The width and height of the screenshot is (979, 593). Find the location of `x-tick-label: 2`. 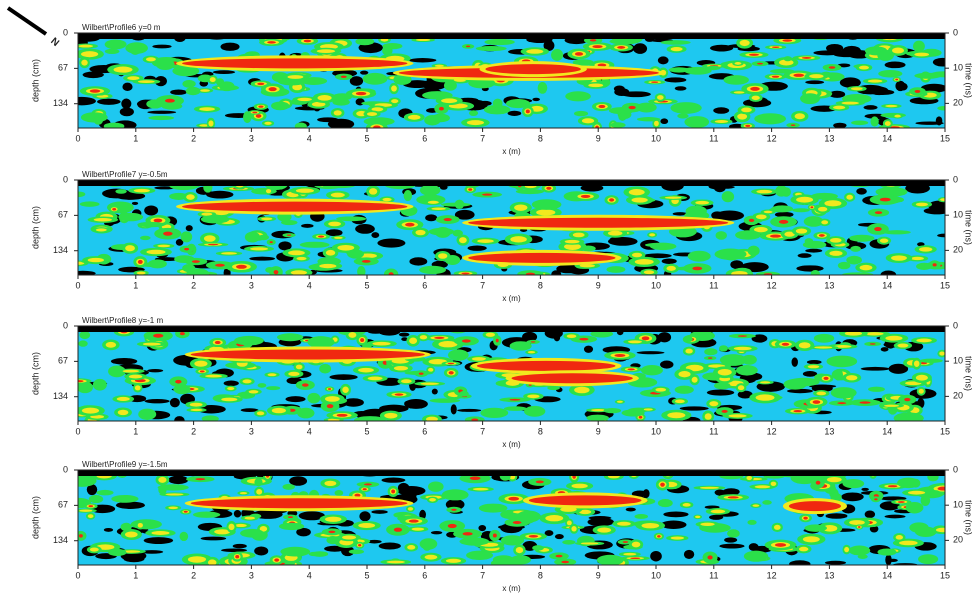

x-tick-label: 2 is located at coordinates (193, 431).